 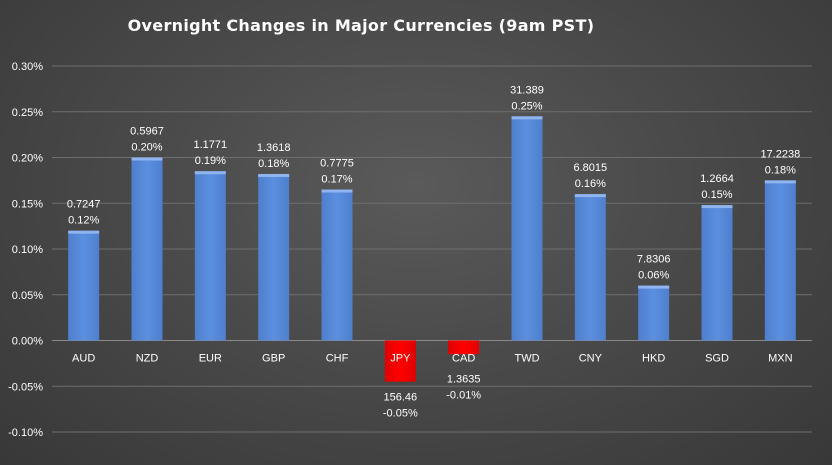 I want to click on data-label-rate: 17.2238, so click(x=780, y=154).